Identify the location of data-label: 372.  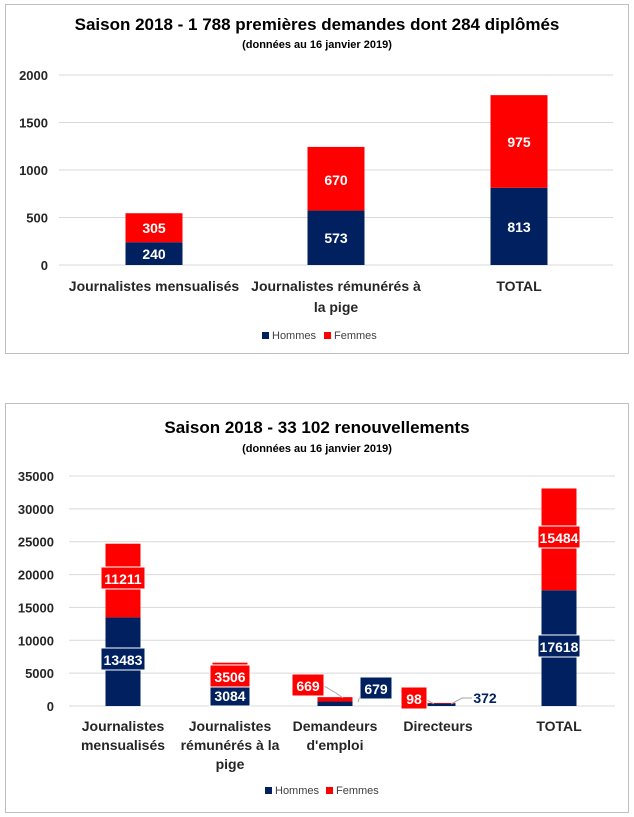
(485, 698).